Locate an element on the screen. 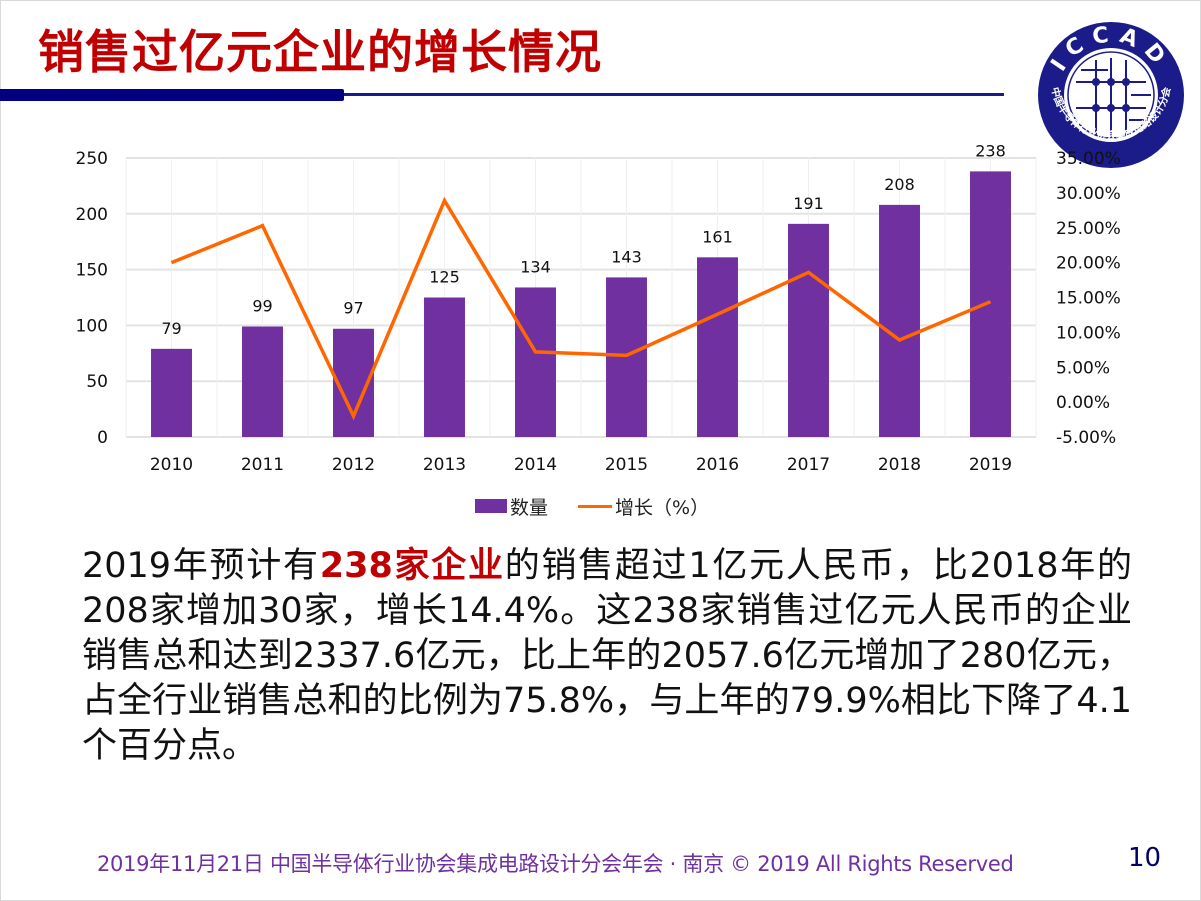 This screenshot has width=1201, height=901. bar-2016 is located at coordinates (717, 347).